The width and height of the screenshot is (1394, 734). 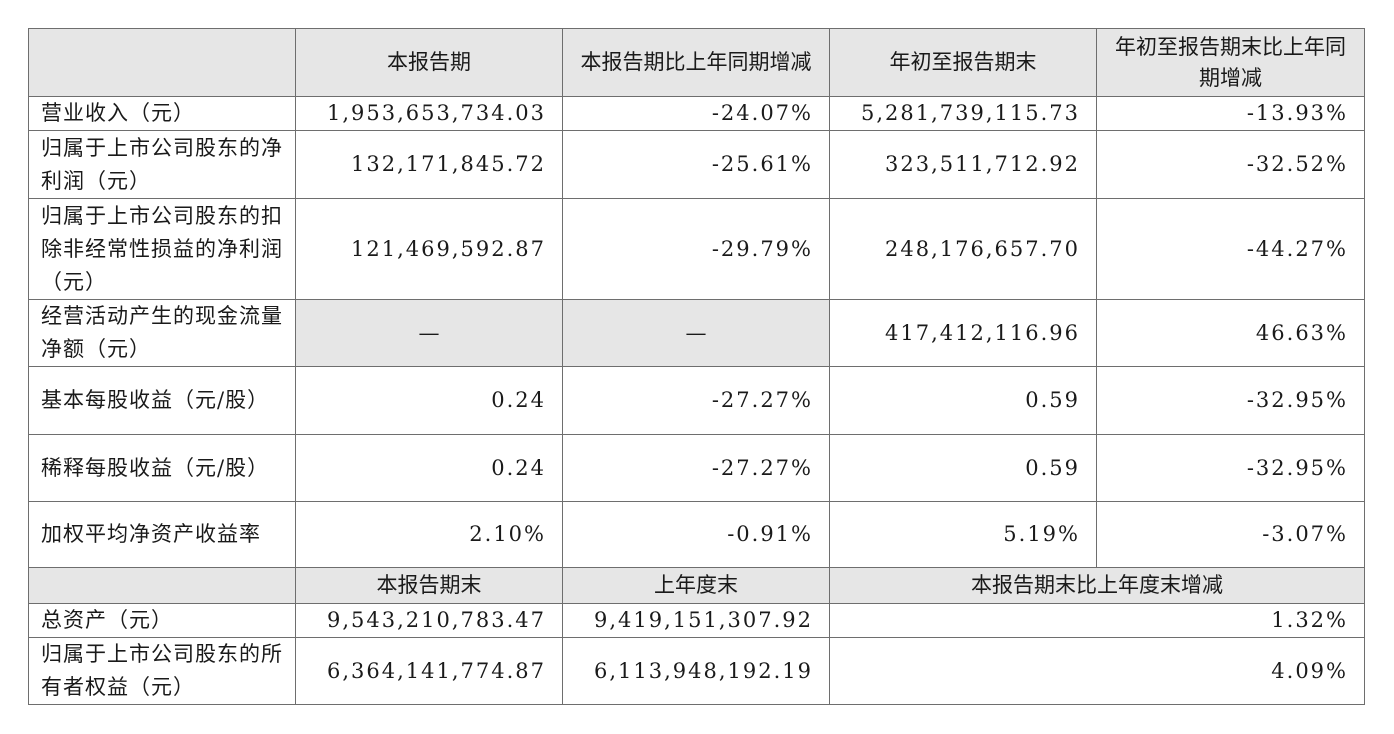 What do you see at coordinates (162, 671) in the screenshot?
I see `row-label: 归属于上市公司股东的所有者权益（元）` at bounding box center [162, 671].